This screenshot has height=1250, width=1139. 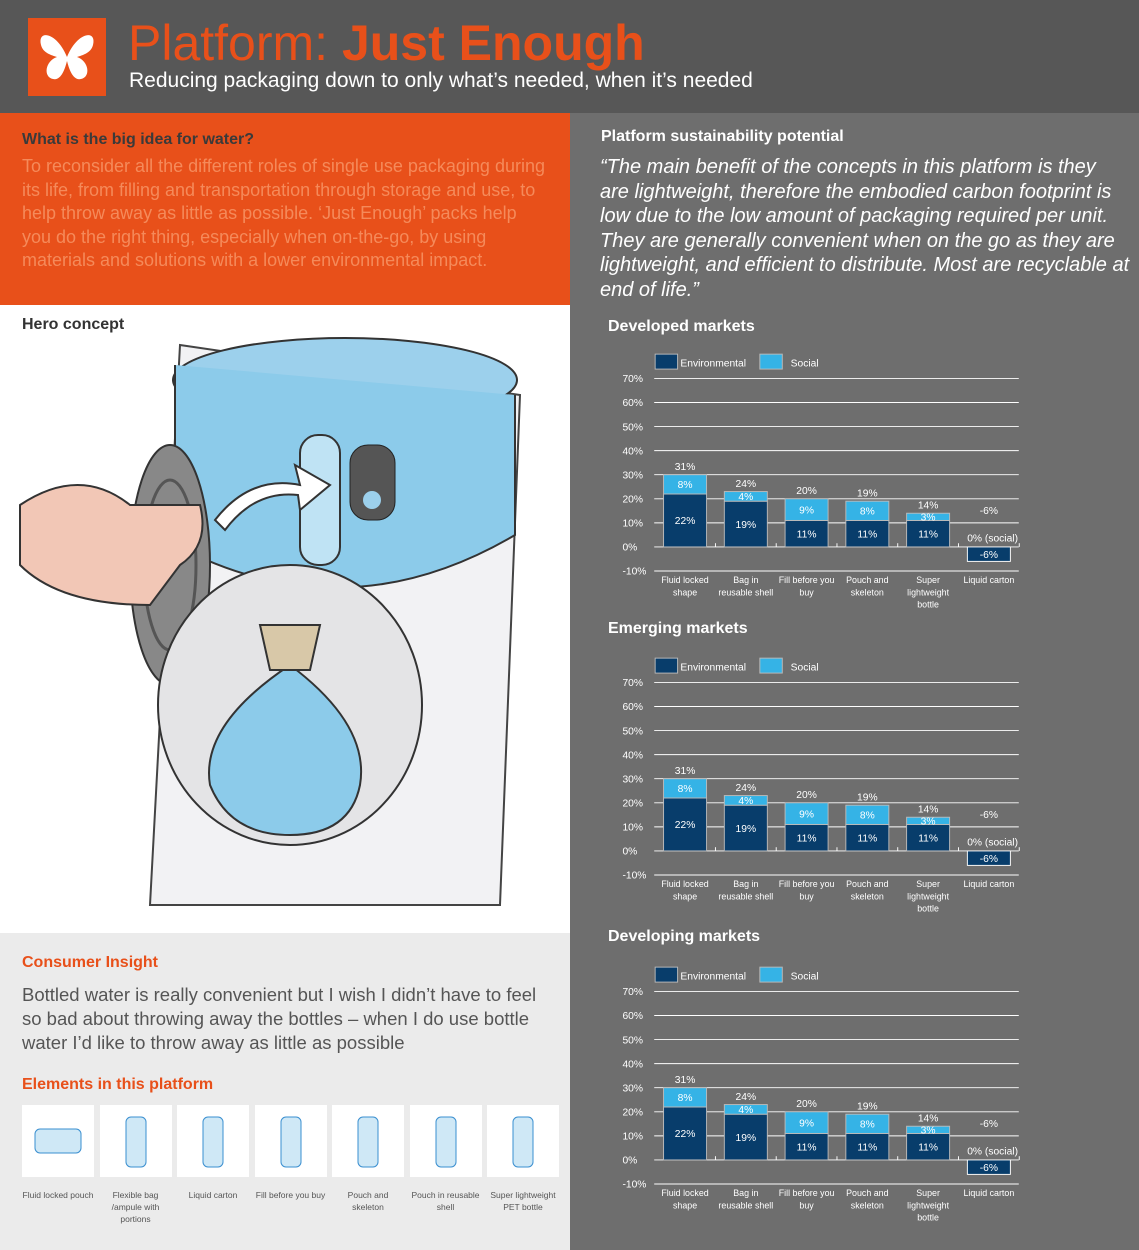 I want to click on sustainability-heading: Platform sustainability potential, so click(x=722, y=136).